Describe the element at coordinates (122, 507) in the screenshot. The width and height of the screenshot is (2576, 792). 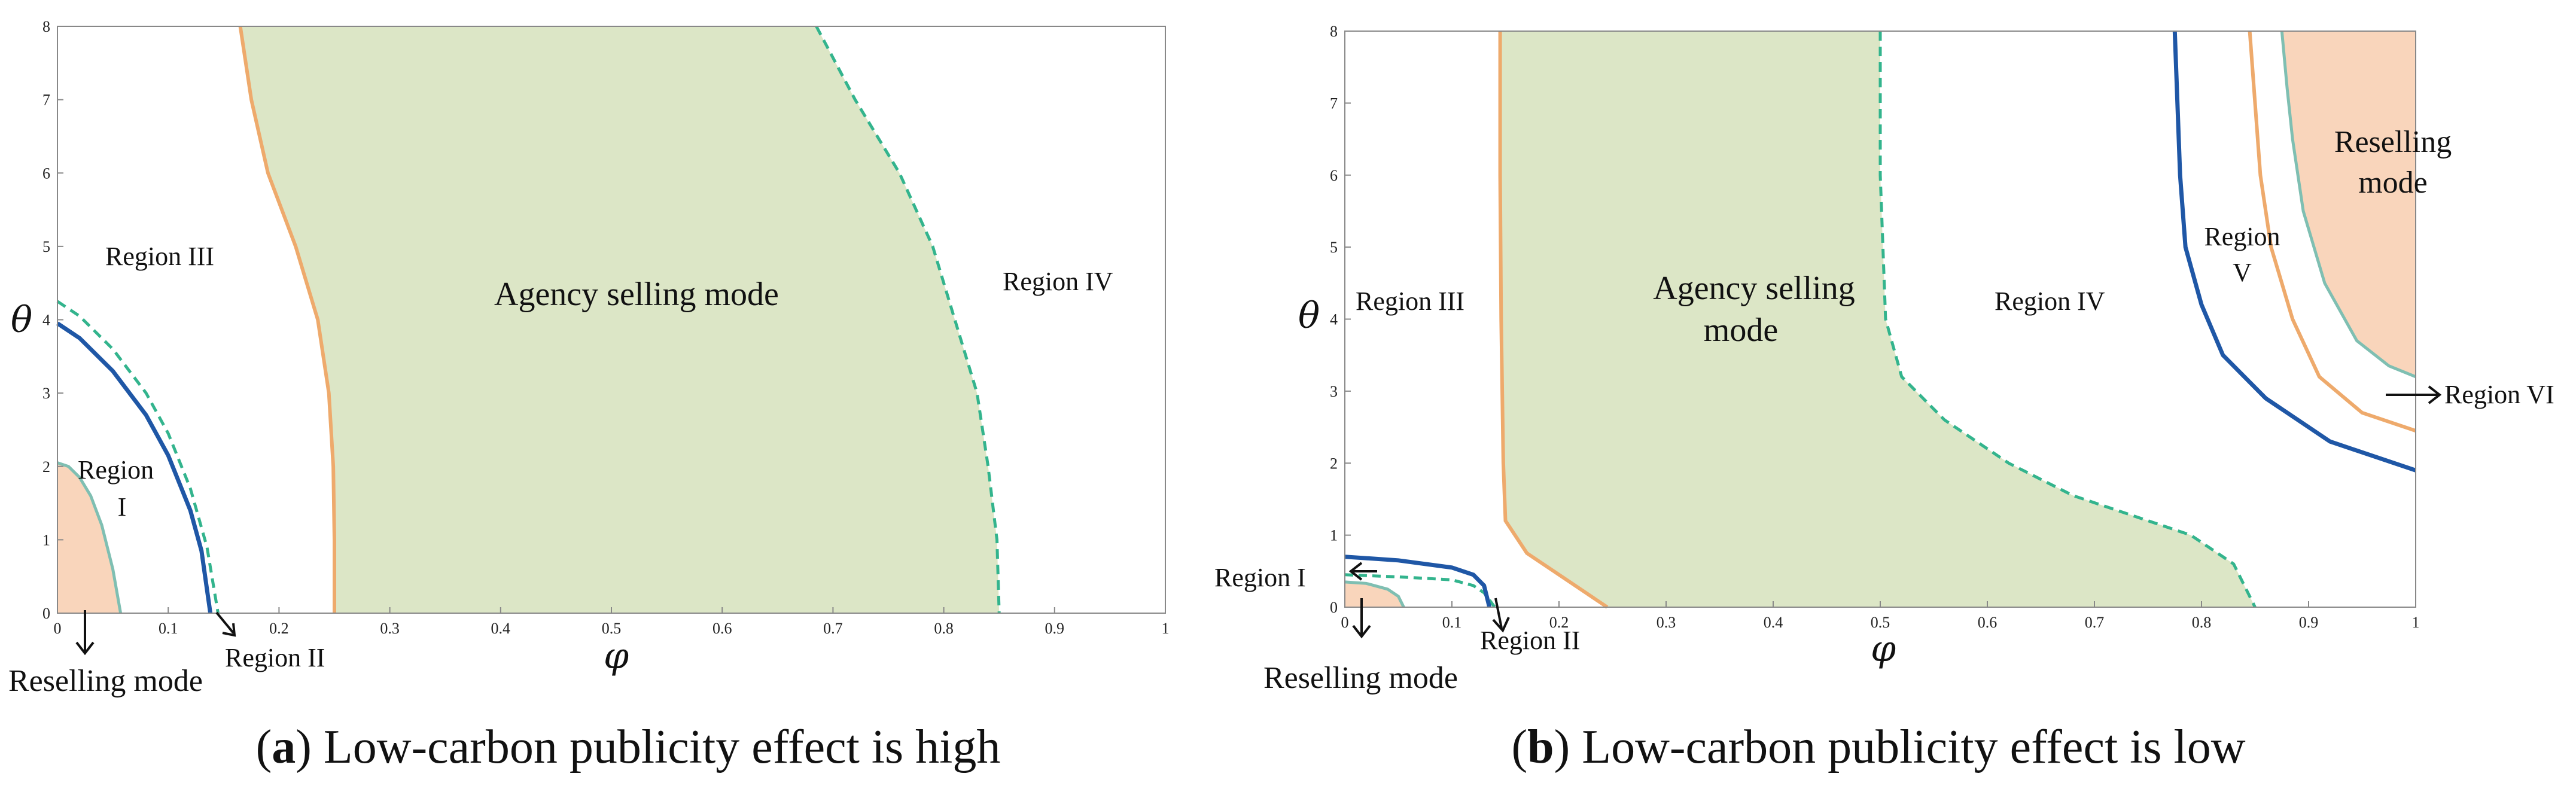
I see `panel-a-label-region-i-line2: I` at that location.